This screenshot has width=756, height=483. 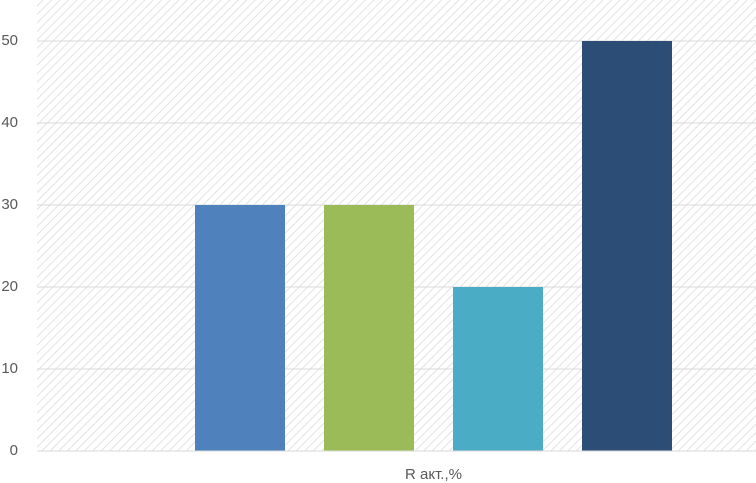 I want to click on y-tick-label: 50, so click(x=9, y=40).